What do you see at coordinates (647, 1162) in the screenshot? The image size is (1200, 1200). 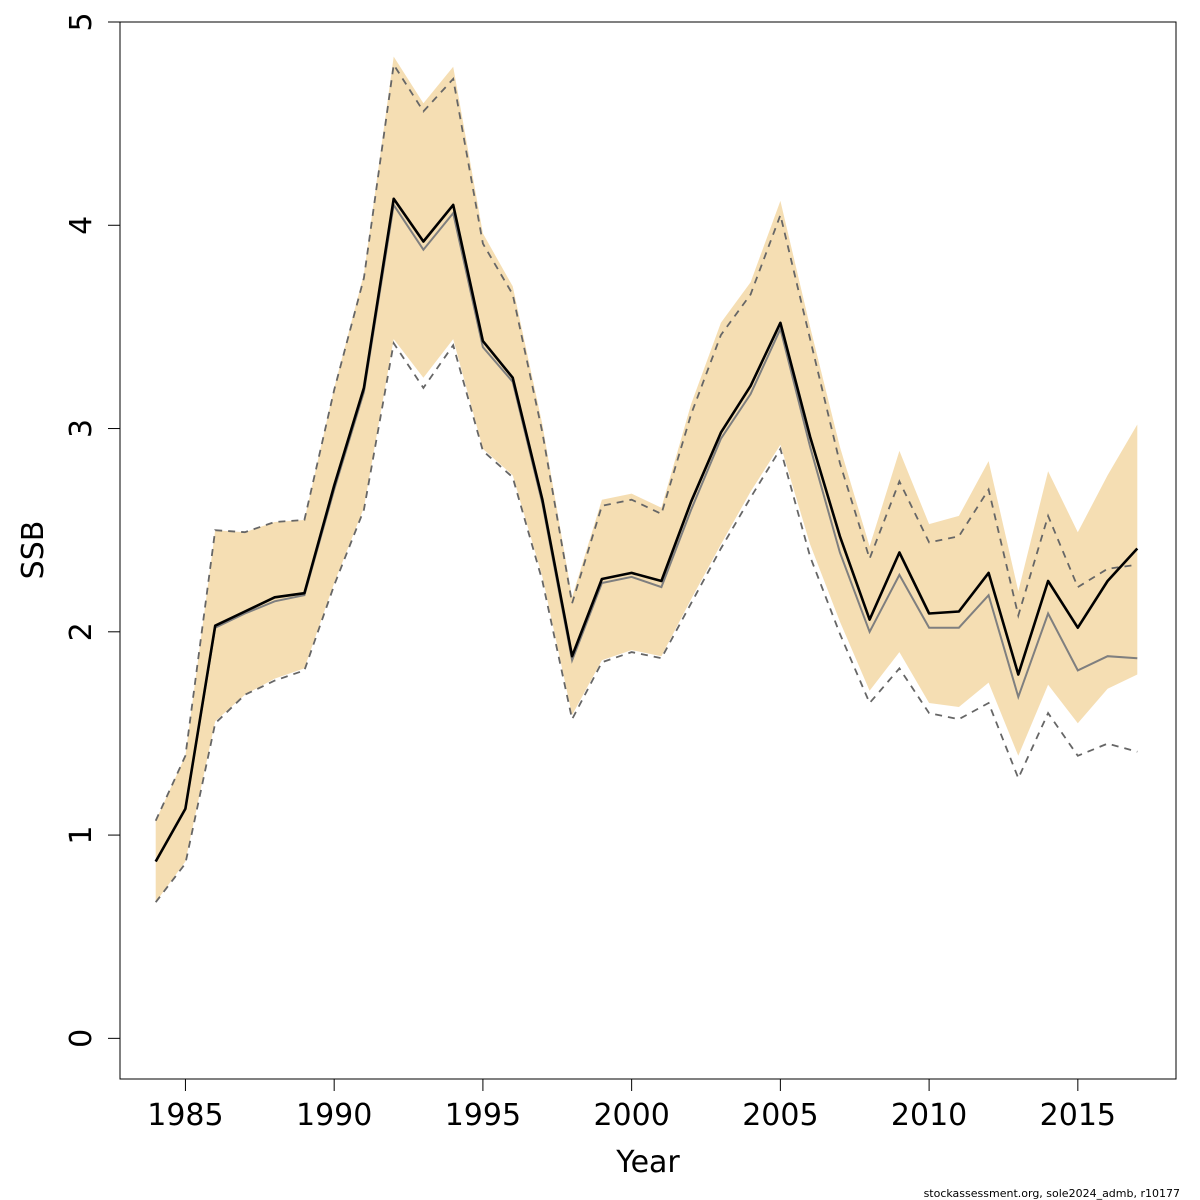 I see `x-axis-title: Year` at bounding box center [647, 1162].